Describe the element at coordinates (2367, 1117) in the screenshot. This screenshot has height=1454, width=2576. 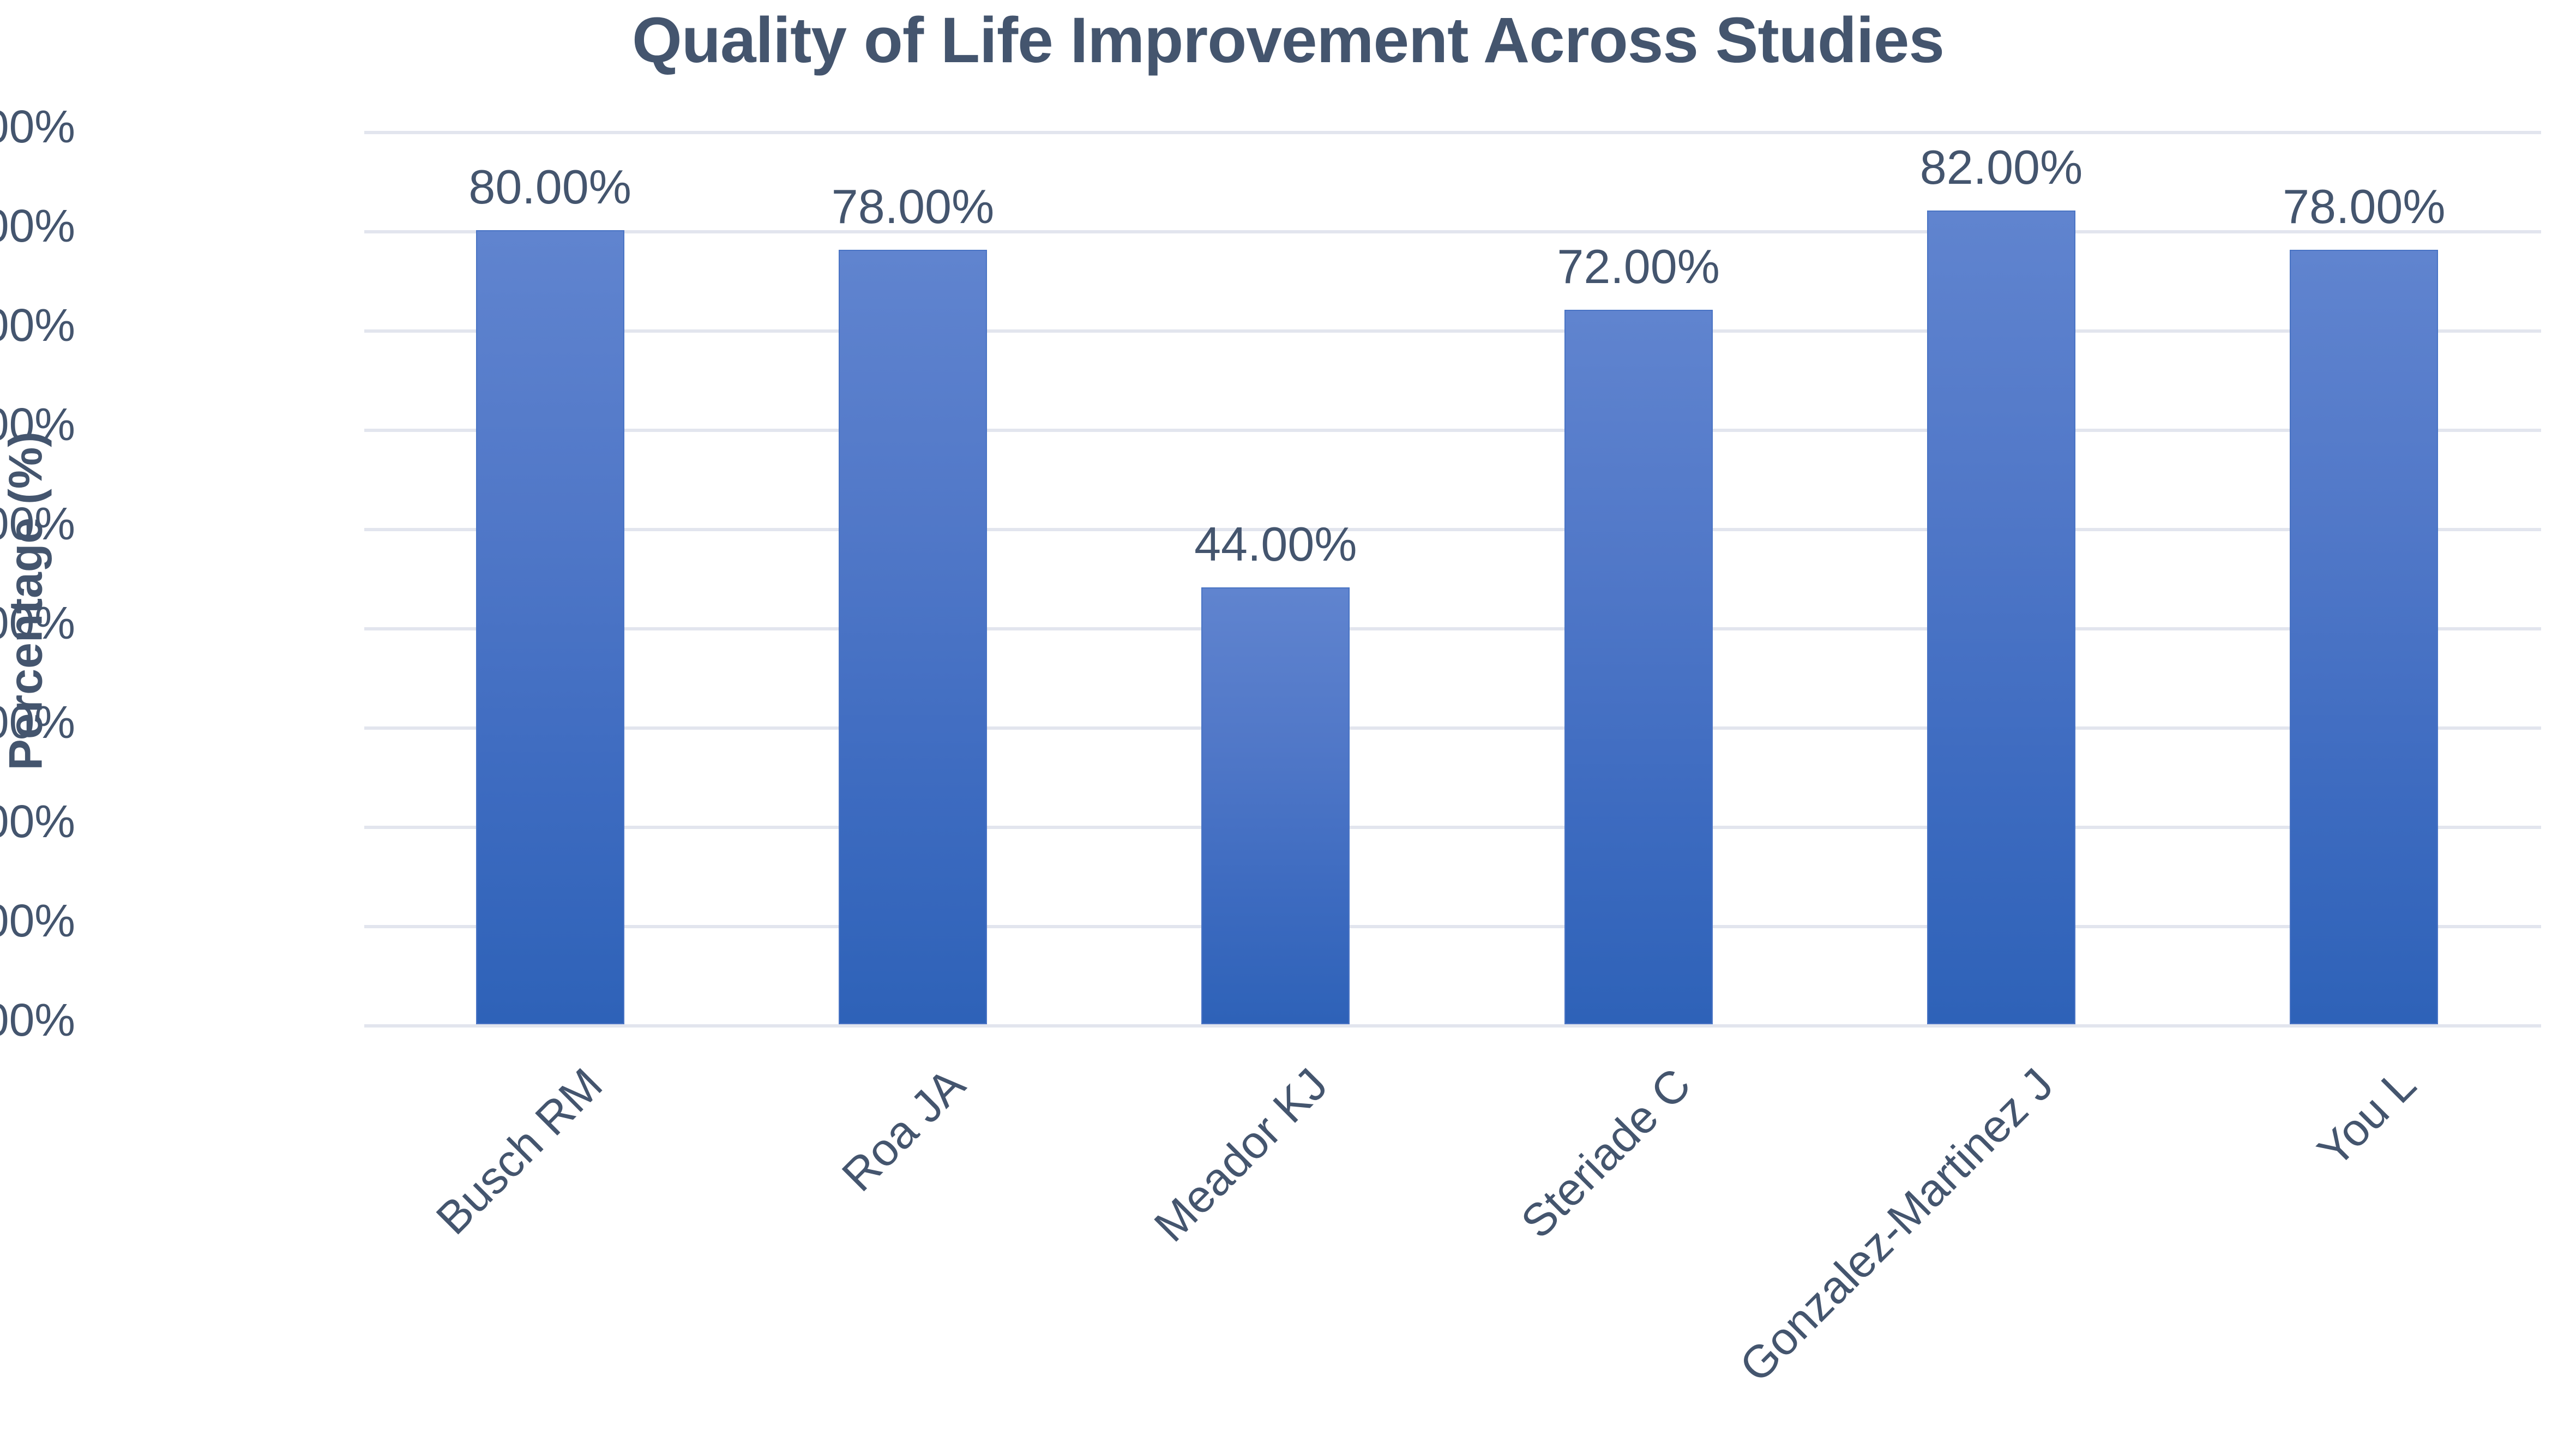
I see `x-axis-category-label: You L` at that location.